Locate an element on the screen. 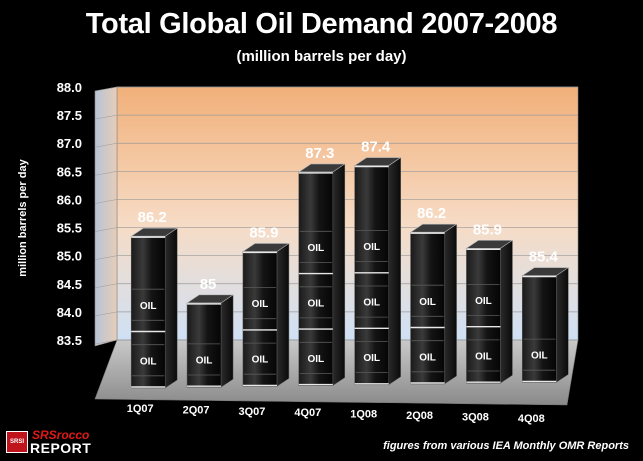  x-tick-label: 4Q08 is located at coordinates (531, 419).